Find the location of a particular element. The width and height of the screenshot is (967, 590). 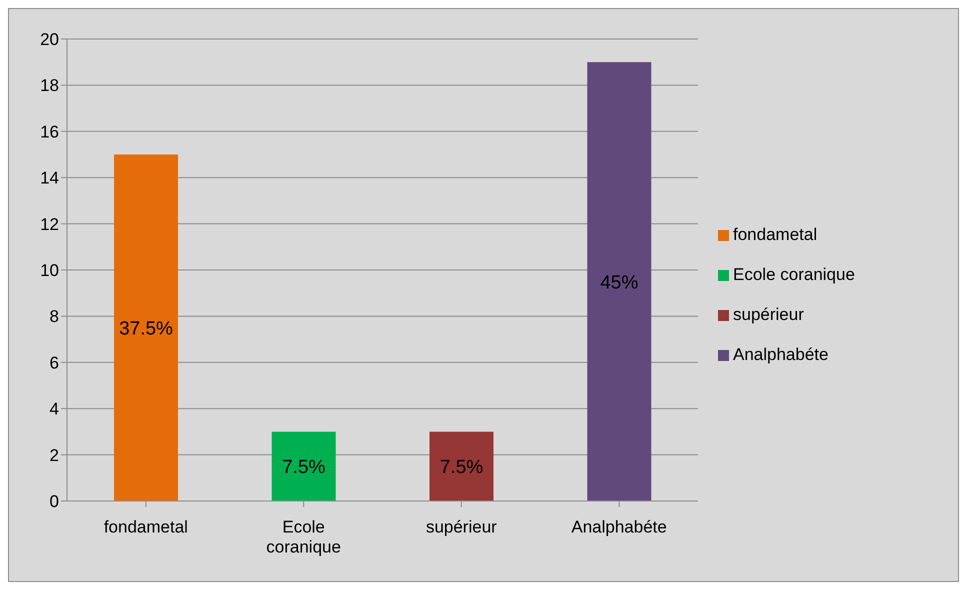

legend-label: fondametal is located at coordinates (775, 234).